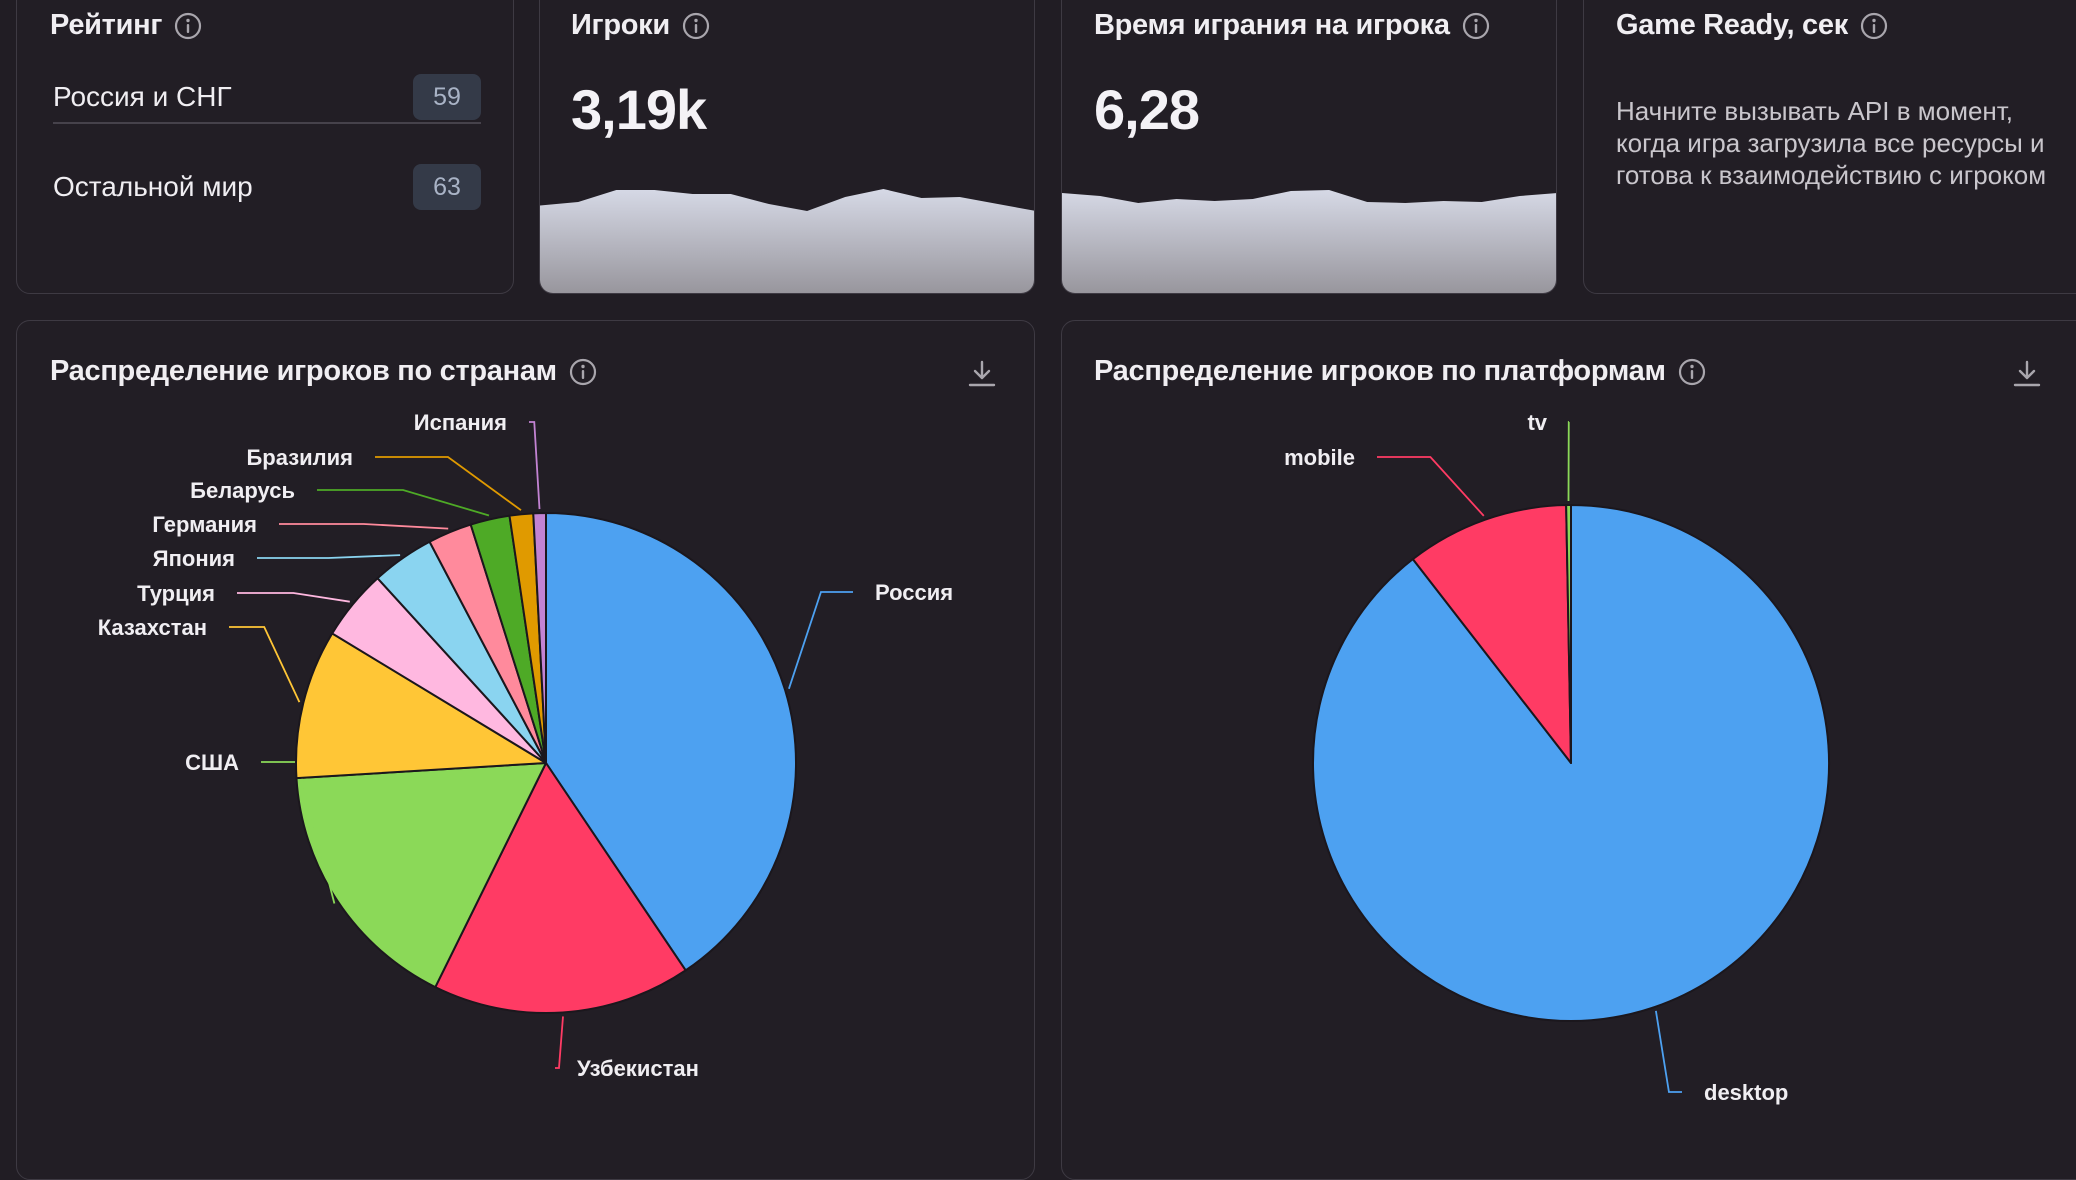 The height and width of the screenshot is (1180, 2076). Describe the element at coordinates (1732, 25) in the screenshot. I see `game-ready-title: Game Ready, сек` at that location.